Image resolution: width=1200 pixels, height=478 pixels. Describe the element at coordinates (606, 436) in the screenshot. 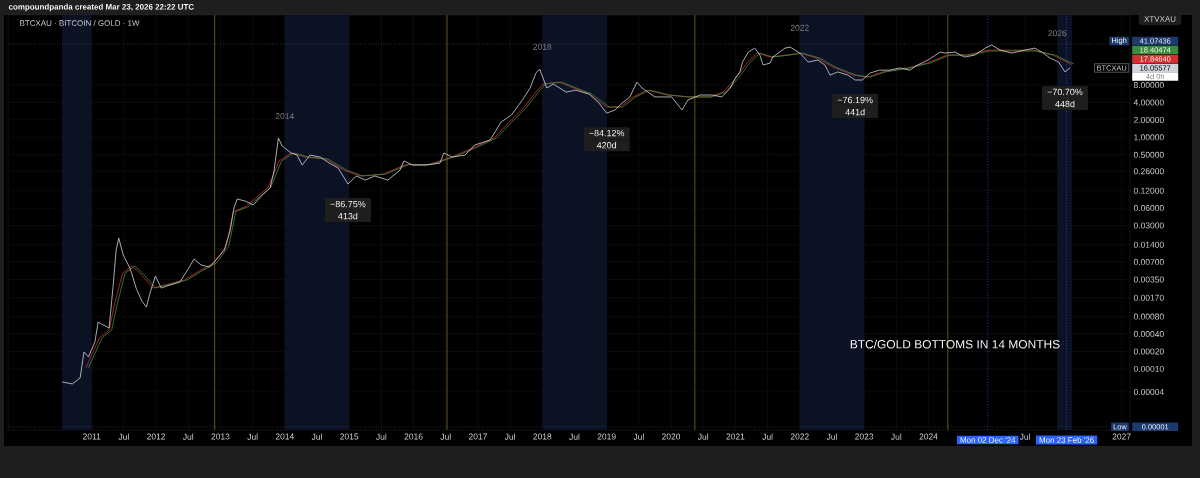

I see `x-tick-label: 2019` at that location.